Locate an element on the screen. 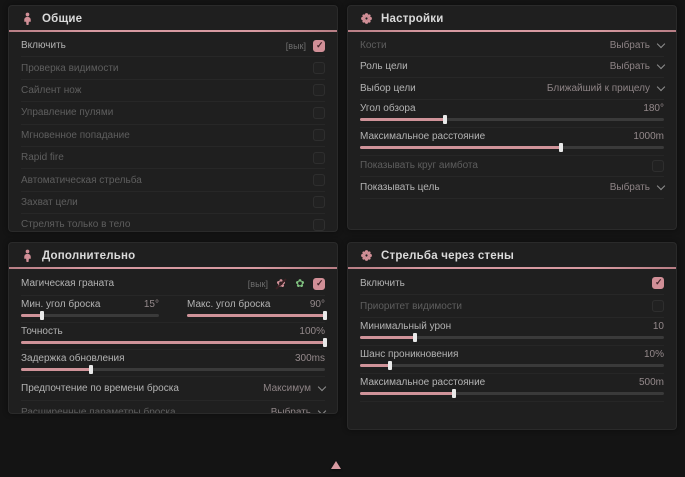  wallshoot-max-distance-slider is located at coordinates (512, 393).